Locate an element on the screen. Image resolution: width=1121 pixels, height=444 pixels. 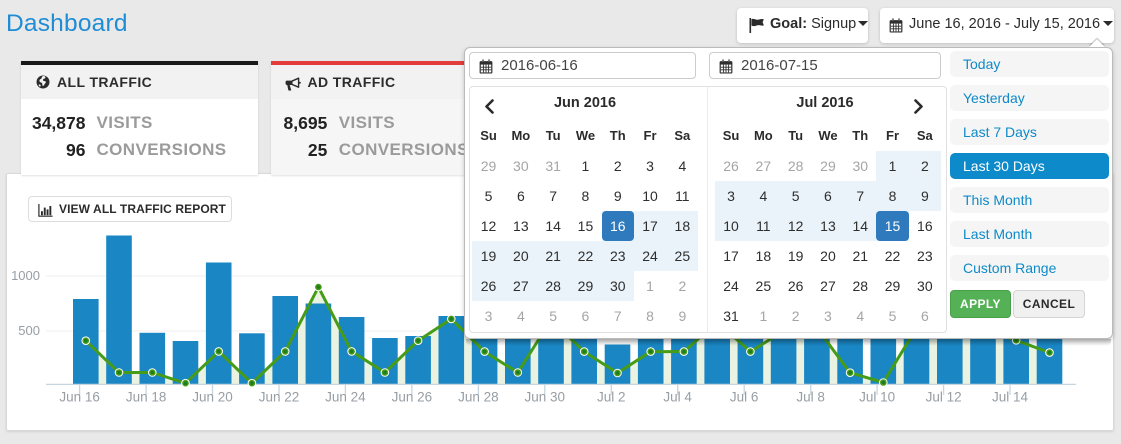
svg-text: Jul 4 is located at coordinates (677, 397).